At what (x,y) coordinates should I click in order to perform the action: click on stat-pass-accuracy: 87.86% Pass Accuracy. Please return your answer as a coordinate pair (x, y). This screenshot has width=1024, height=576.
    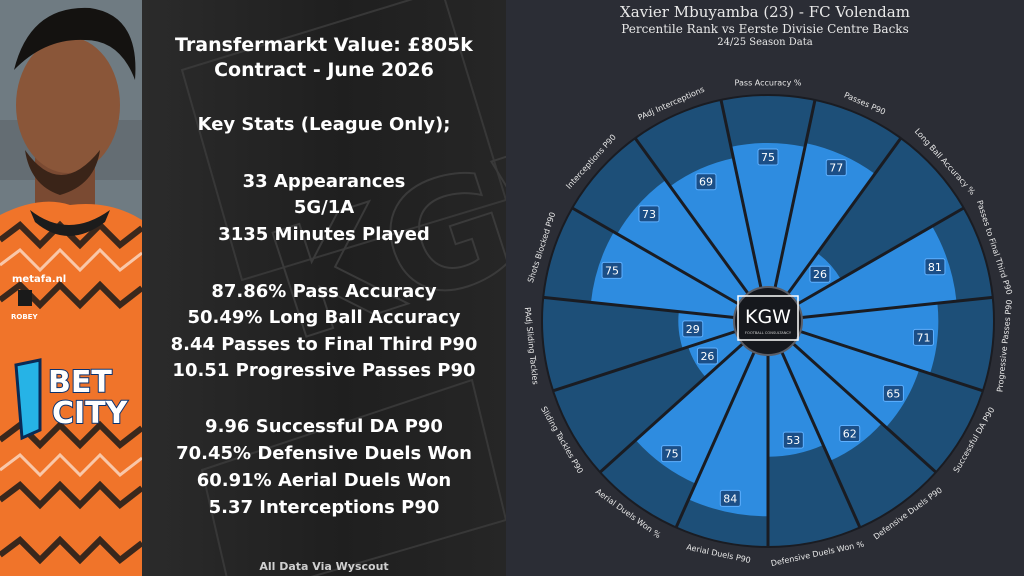
    Looking at the image, I should click on (324, 291).